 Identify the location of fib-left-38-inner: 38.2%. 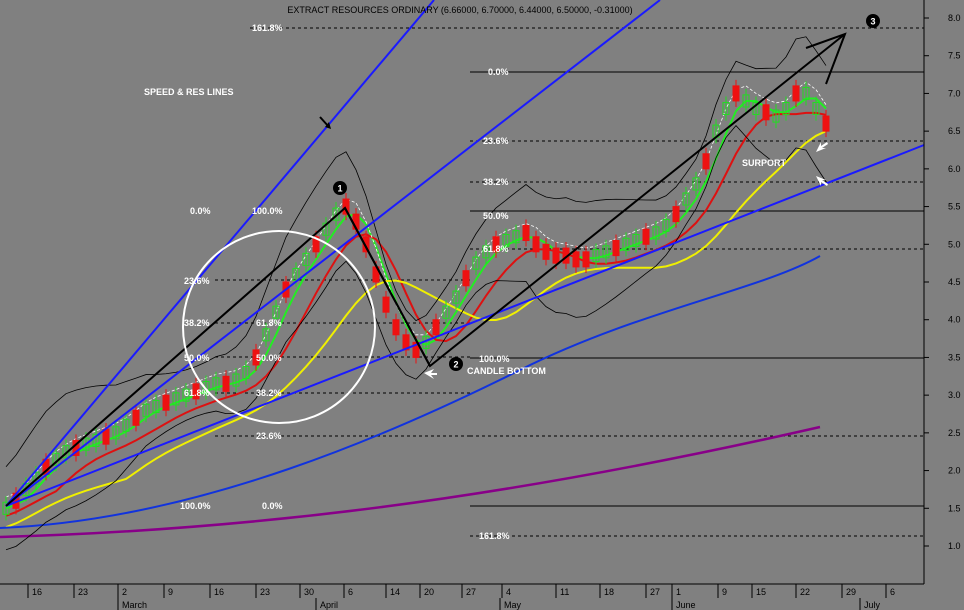
(269, 393).